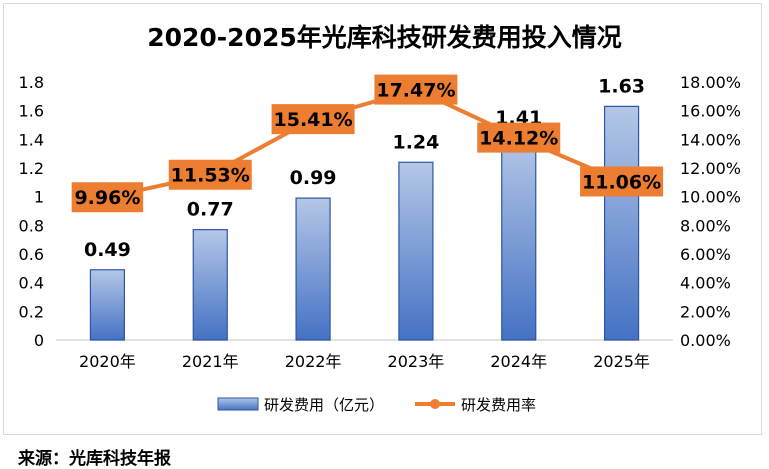 The width and height of the screenshot is (769, 469). Describe the element at coordinates (435, 404) in the screenshot. I see `legend-line-marker` at that location.